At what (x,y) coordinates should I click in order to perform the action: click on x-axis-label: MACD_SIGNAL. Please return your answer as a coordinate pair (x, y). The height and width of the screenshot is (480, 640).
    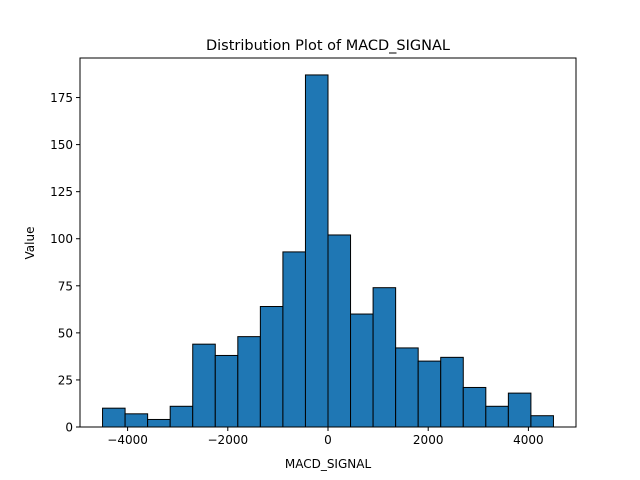
    Looking at the image, I should click on (328, 464).